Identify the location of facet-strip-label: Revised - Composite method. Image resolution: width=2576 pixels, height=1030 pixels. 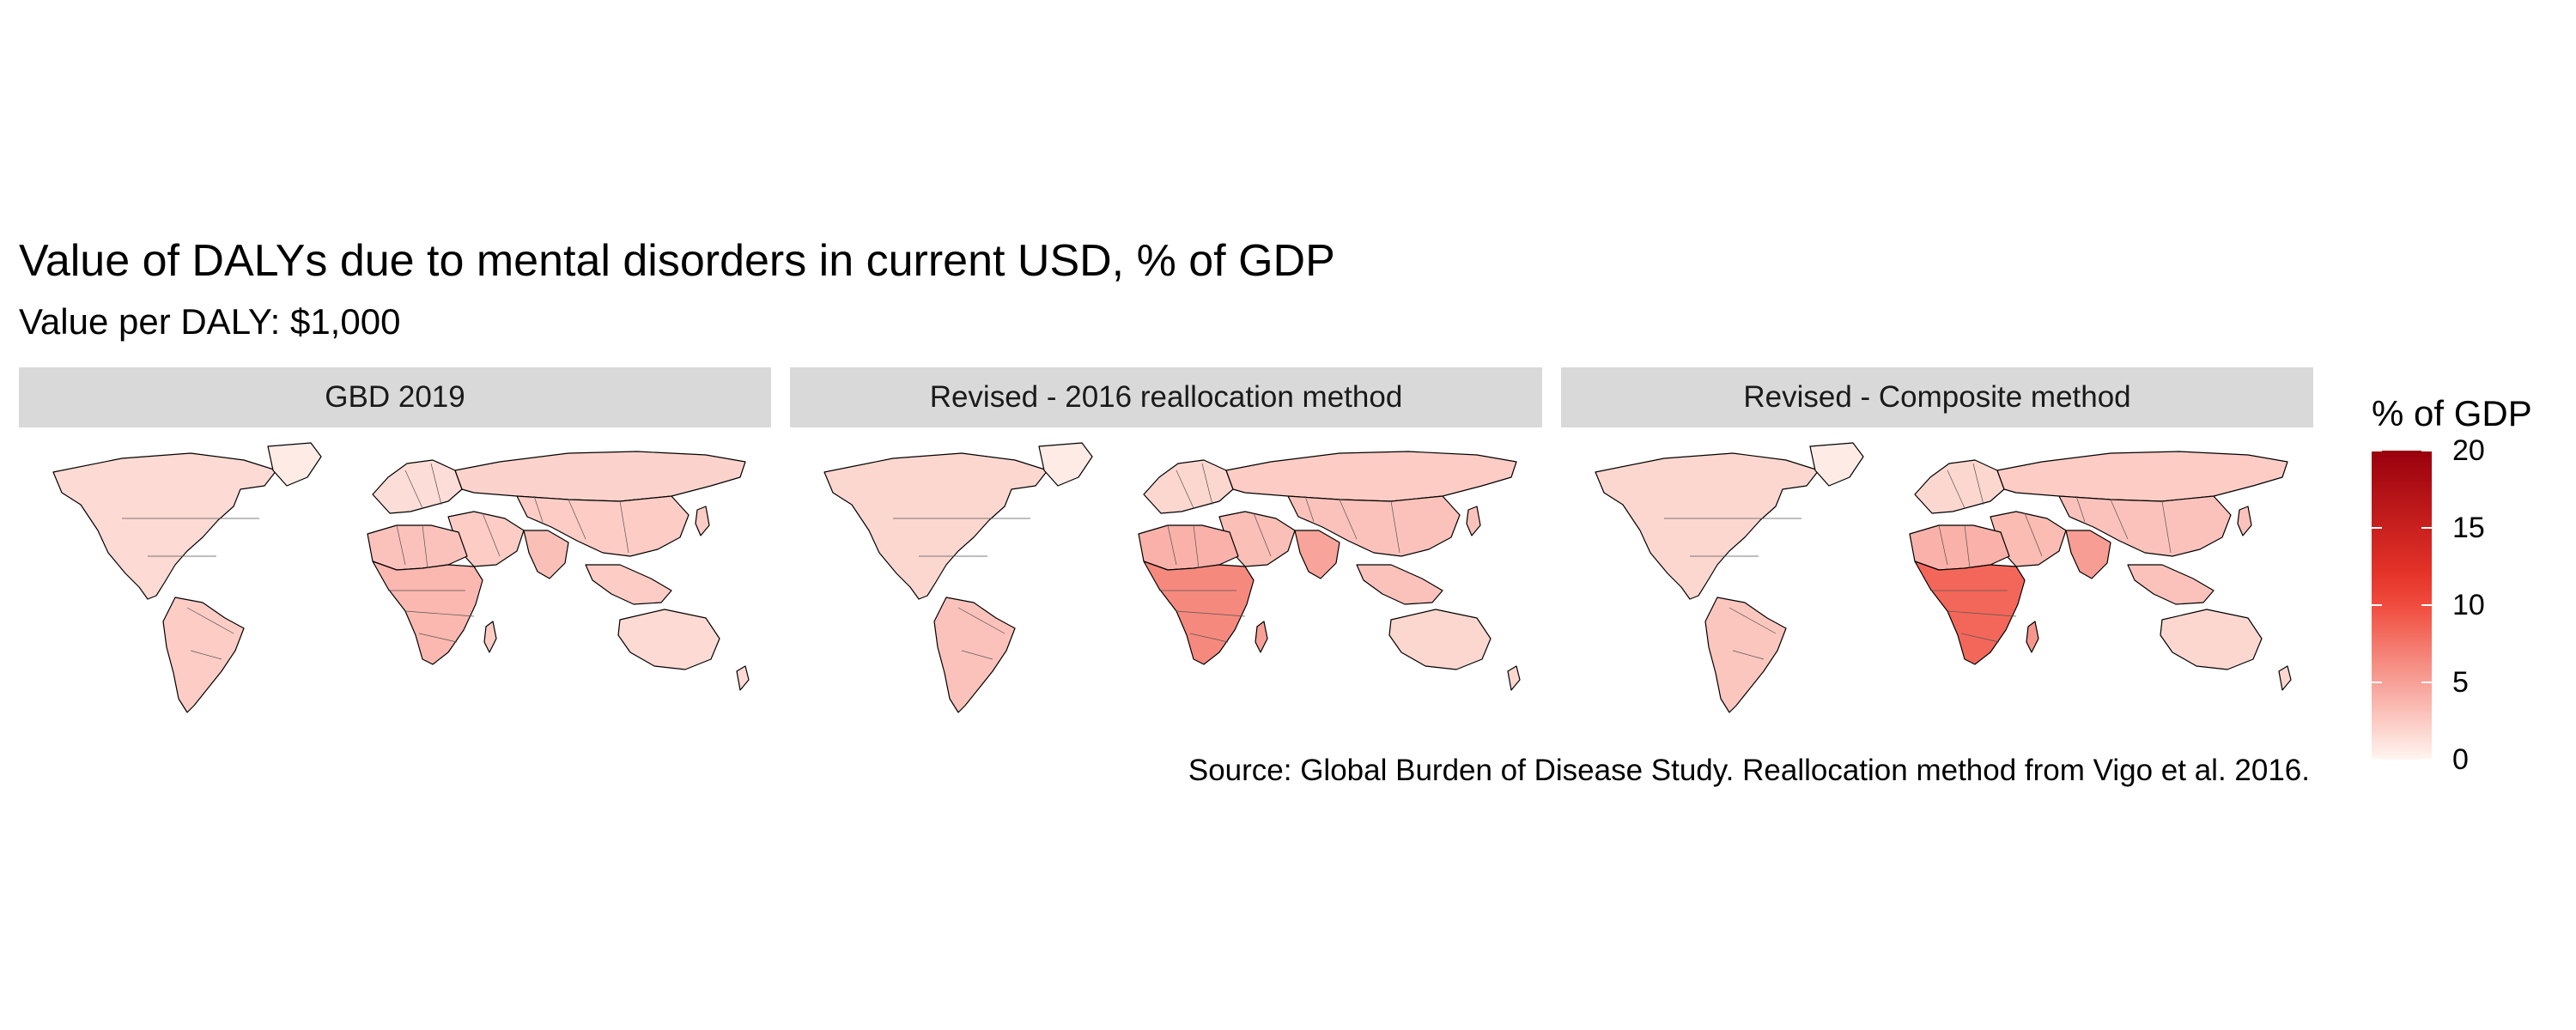
(1937, 397).